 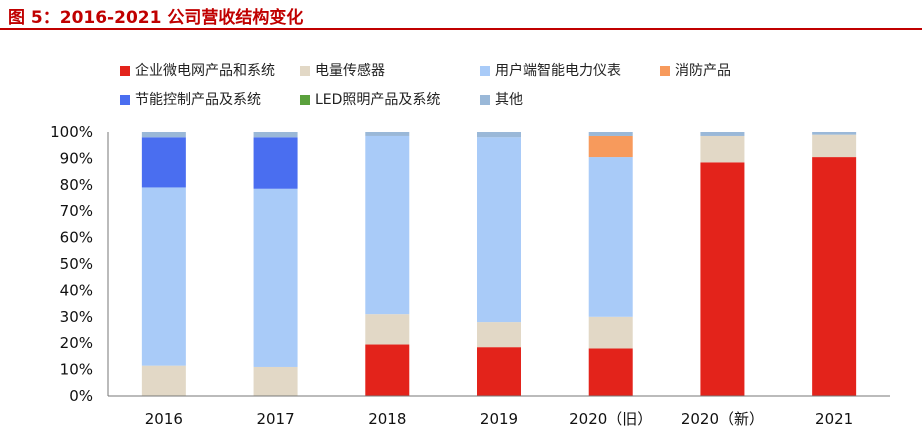 I want to click on legend-label: 电量传感器, so click(x=350, y=71).